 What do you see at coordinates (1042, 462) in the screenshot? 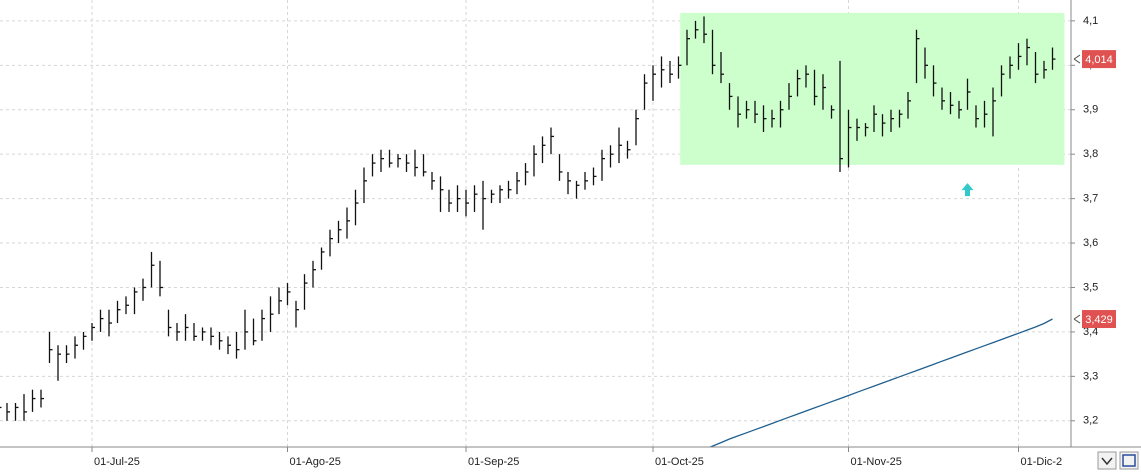
I see `x-tick-label: 01-Dic-2` at bounding box center [1042, 462].